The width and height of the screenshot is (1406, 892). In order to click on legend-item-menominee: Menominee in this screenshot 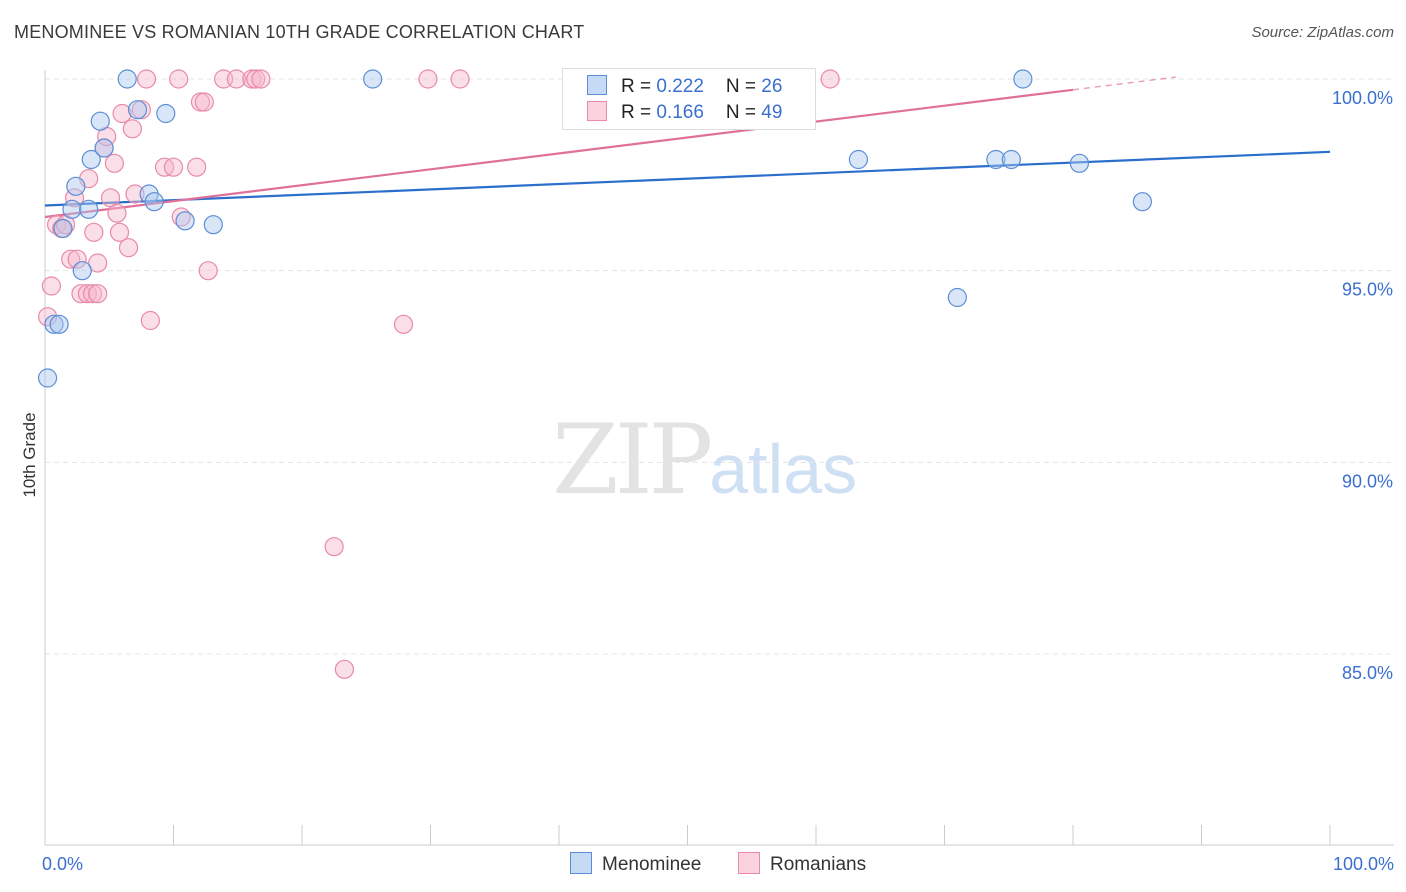, I will do `click(635, 864)`.